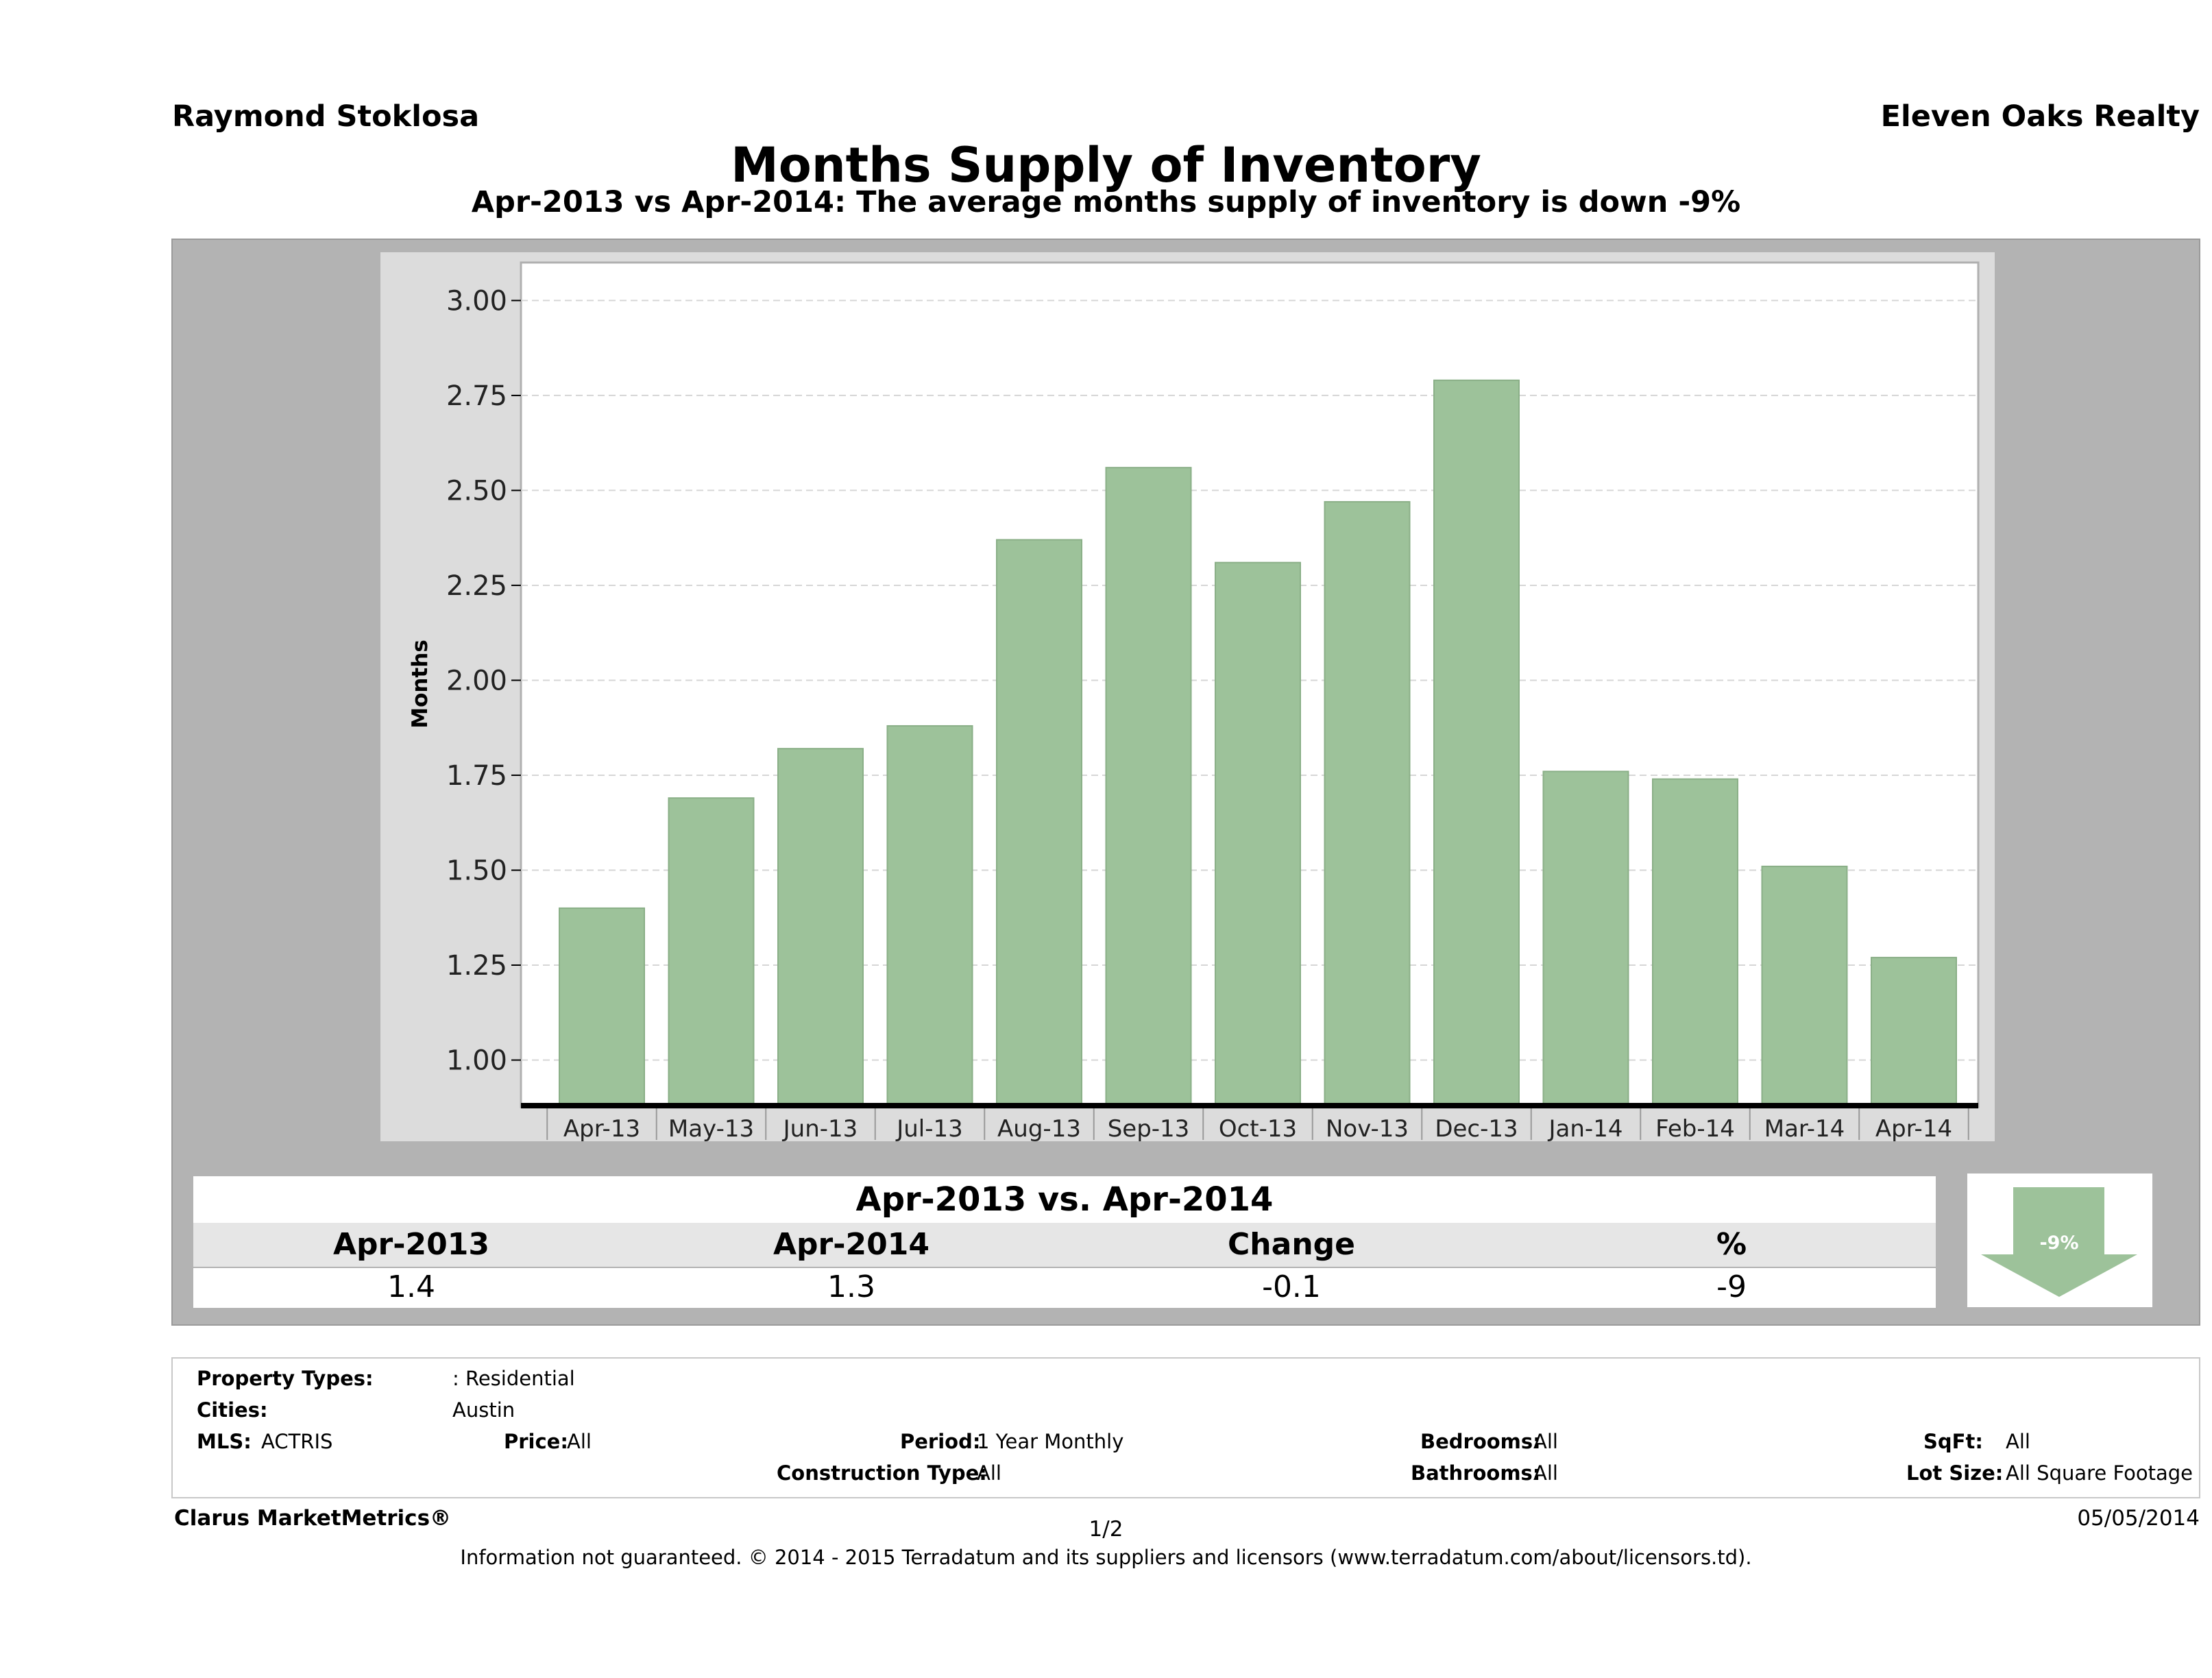  I want to click on summary-header-percent: %, so click(1732, 1244).